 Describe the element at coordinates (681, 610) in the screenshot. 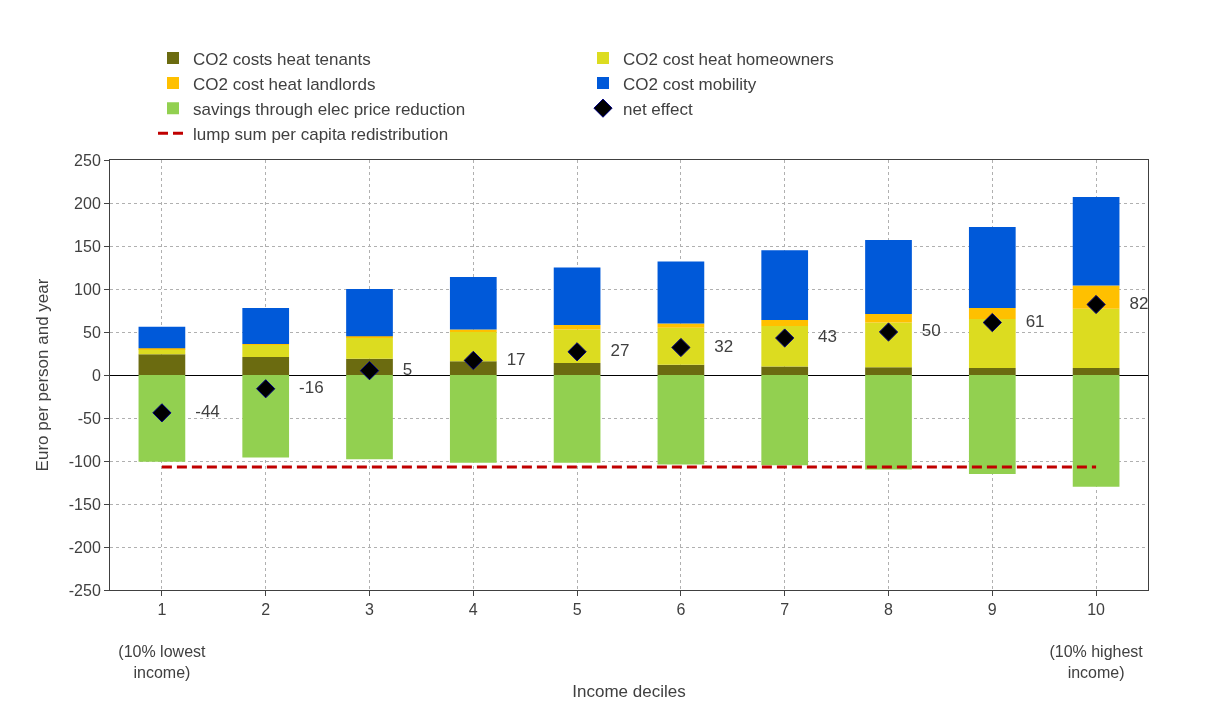

I see `x-tick-label: 6` at that location.